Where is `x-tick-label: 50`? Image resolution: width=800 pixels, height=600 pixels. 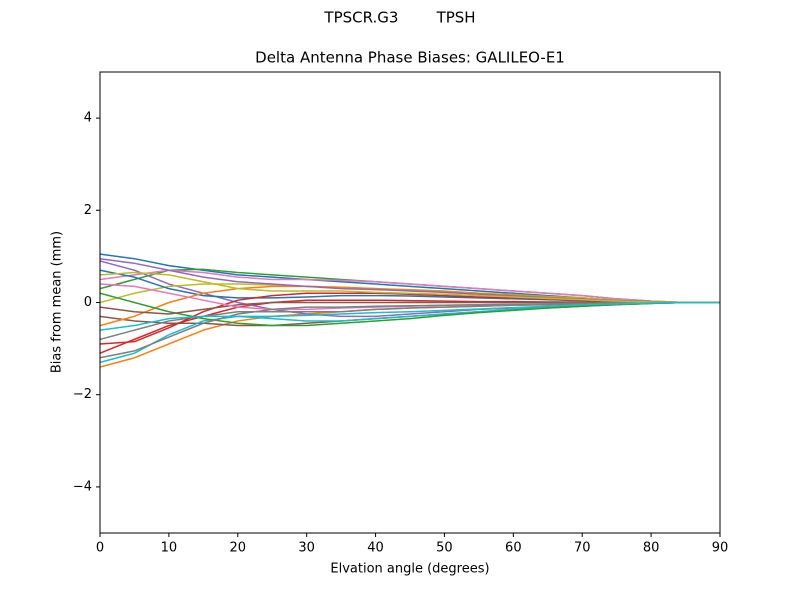
x-tick-label: 50 is located at coordinates (444, 548).